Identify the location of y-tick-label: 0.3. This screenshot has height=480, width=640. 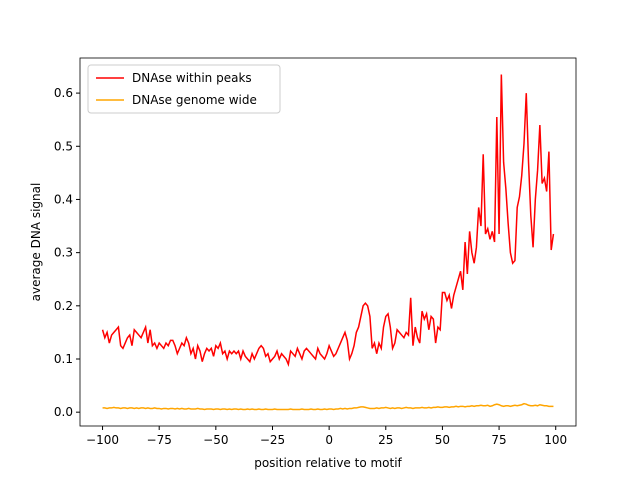
(63, 253).